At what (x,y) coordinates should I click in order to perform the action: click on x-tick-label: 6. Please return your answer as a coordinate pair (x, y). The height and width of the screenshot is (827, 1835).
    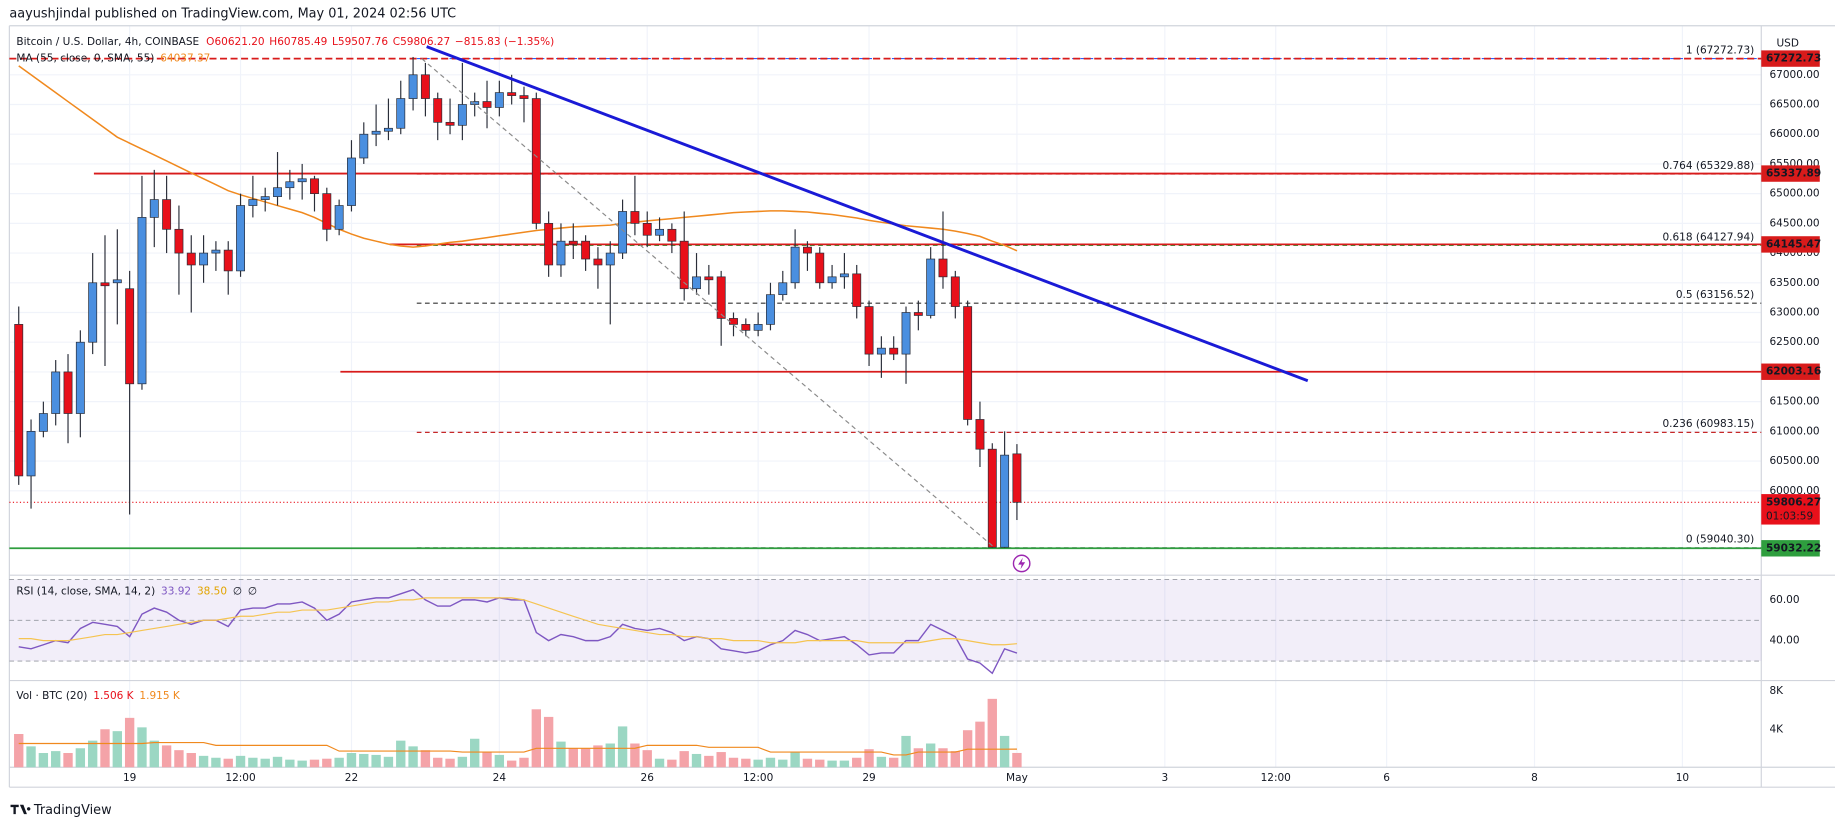
    Looking at the image, I should click on (1386, 778).